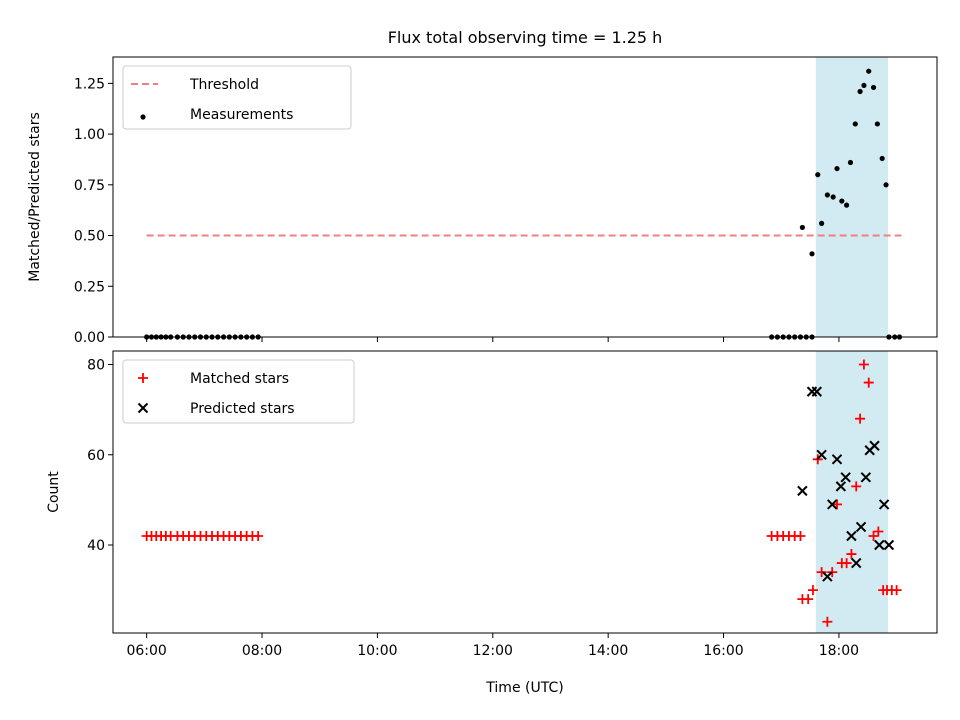 Image resolution: width=960 pixels, height=720 pixels. What do you see at coordinates (89, 135) in the screenshot?
I see `y-tick-label: 1.00` at bounding box center [89, 135].